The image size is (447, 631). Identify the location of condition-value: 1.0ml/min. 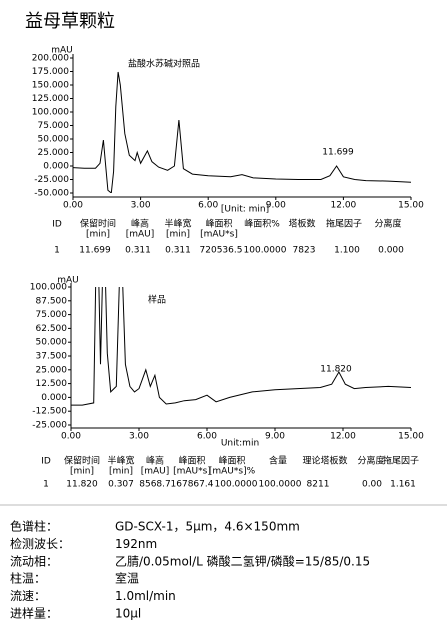
(145, 596).